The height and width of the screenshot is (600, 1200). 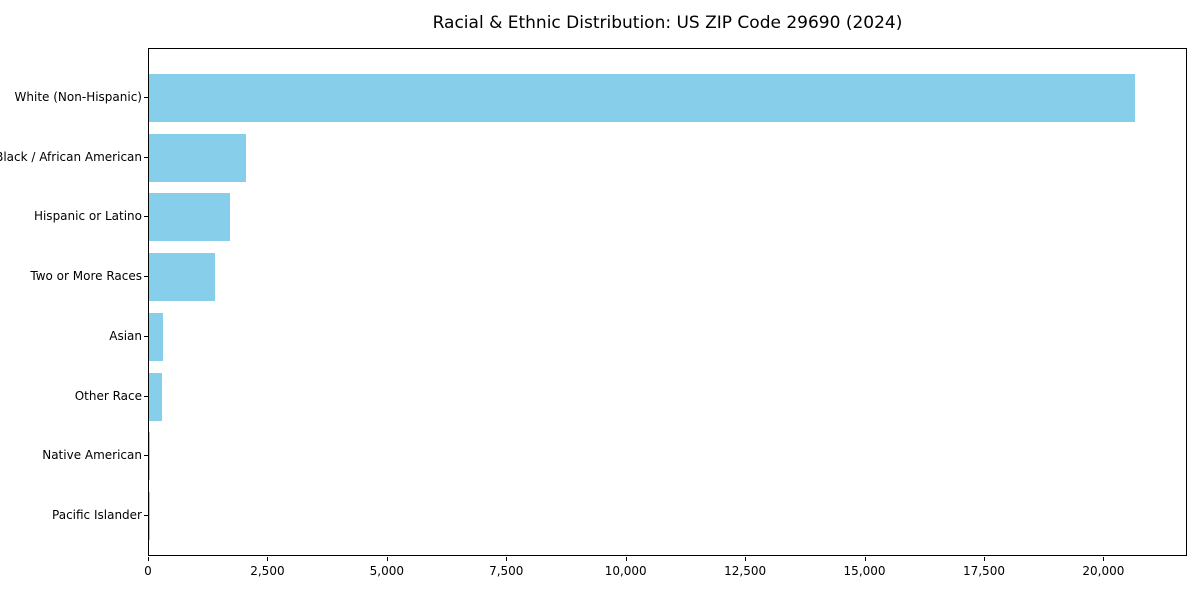 What do you see at coordinates (108, 395) in the screenshot?
I see `y-axis-label: Other Race` at bounding box center [108, 395].